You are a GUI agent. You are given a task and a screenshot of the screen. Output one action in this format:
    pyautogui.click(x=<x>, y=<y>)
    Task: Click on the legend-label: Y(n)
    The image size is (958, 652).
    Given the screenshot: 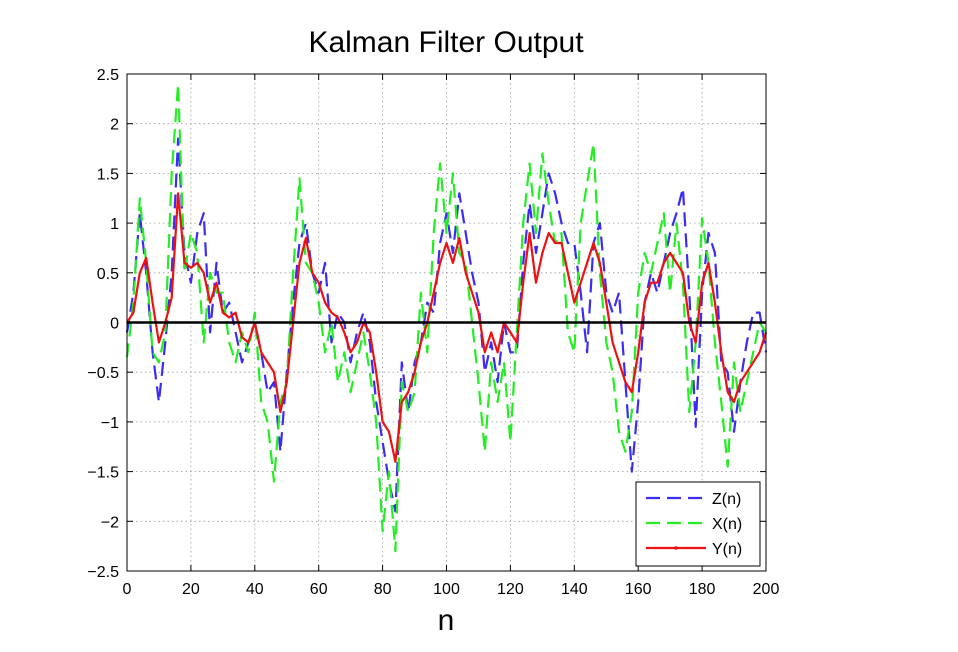 What is the action you would take?
    pyautogui.click(x=727, y=549)
    